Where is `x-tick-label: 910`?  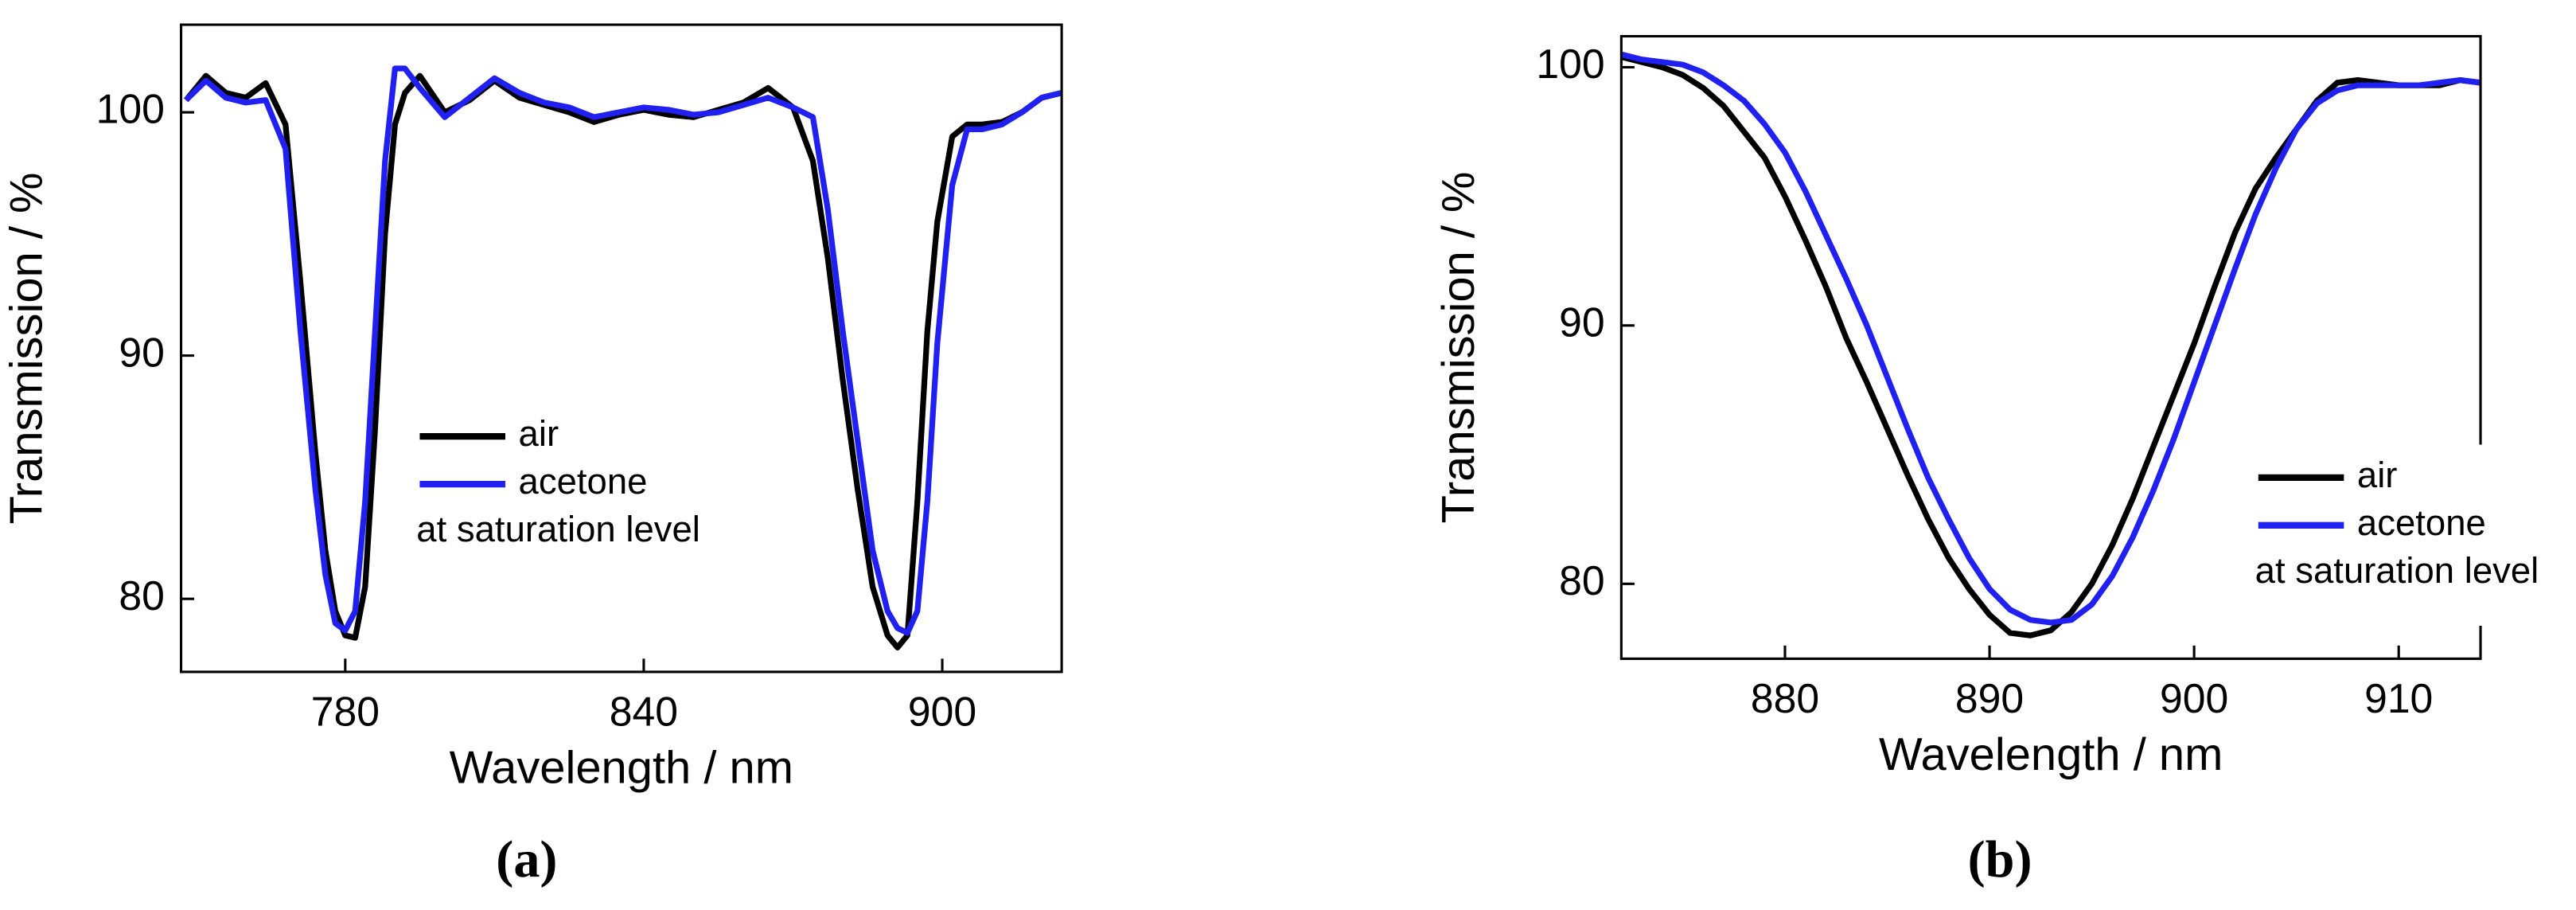
x-tick-label: 910 is located at coordinates (2398, 698).